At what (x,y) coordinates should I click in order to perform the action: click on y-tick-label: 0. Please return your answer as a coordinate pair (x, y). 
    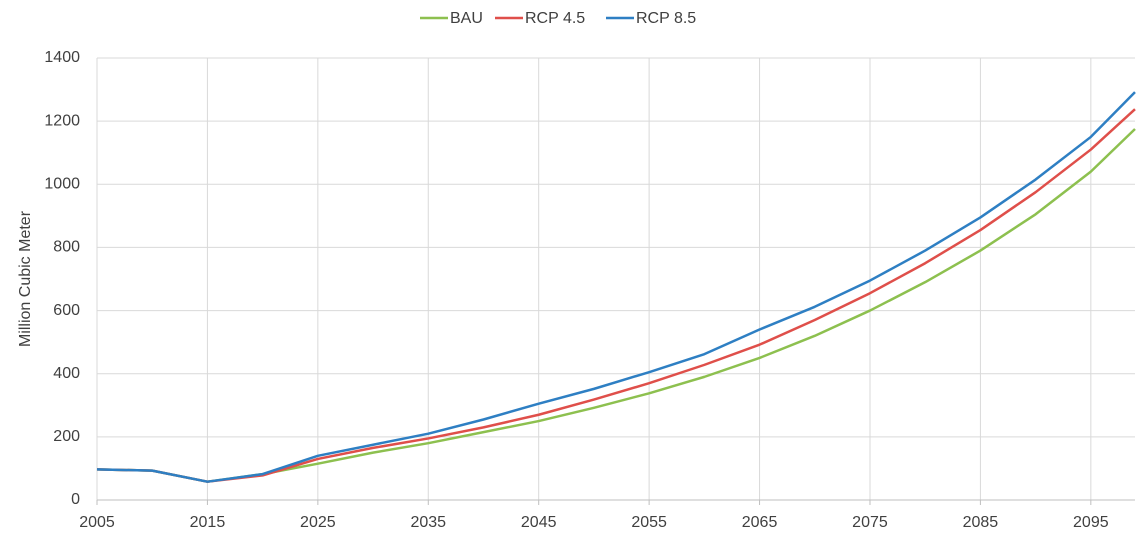
    Looking at the image, I should click on (75, 499).